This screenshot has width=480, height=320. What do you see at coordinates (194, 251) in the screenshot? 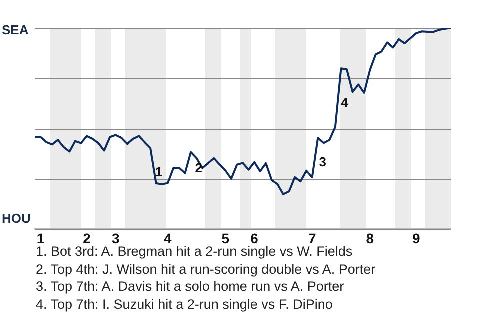
I see `text: 1. Bot 3rd: A. Bregman hit a 2-run single vs W. Fields` at bounding box center [194, 251].